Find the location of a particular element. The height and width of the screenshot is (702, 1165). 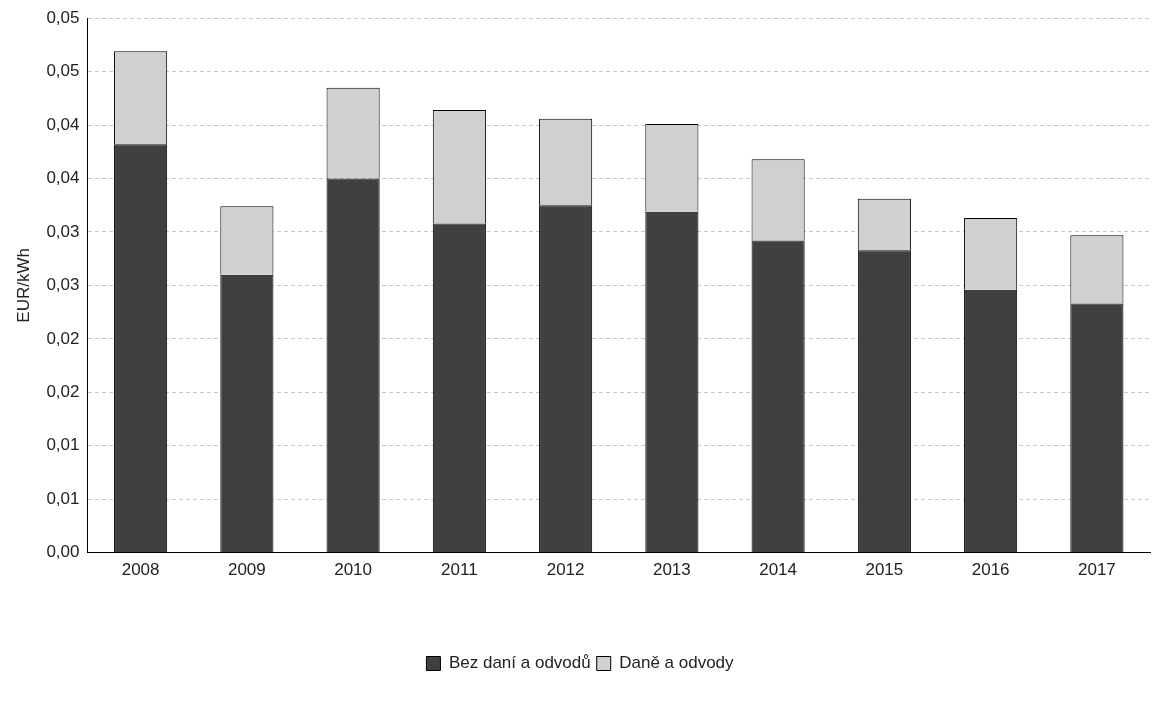

y-tick-label: 0,00 is located at coordinates (63, 552).